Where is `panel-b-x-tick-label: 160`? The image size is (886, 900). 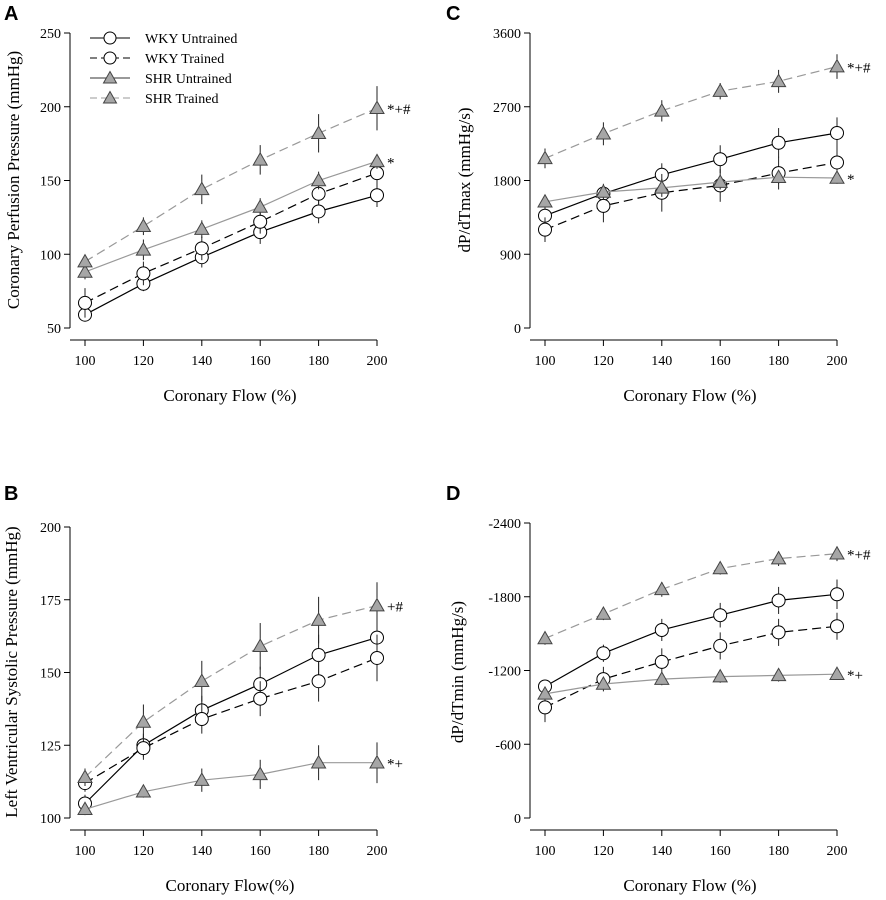 panel-b-x-tick-label: 160 is located at coordinates (260, 851).